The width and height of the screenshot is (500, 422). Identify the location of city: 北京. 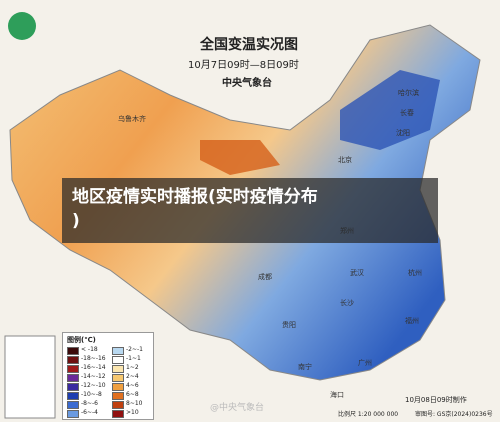
(345, 160).